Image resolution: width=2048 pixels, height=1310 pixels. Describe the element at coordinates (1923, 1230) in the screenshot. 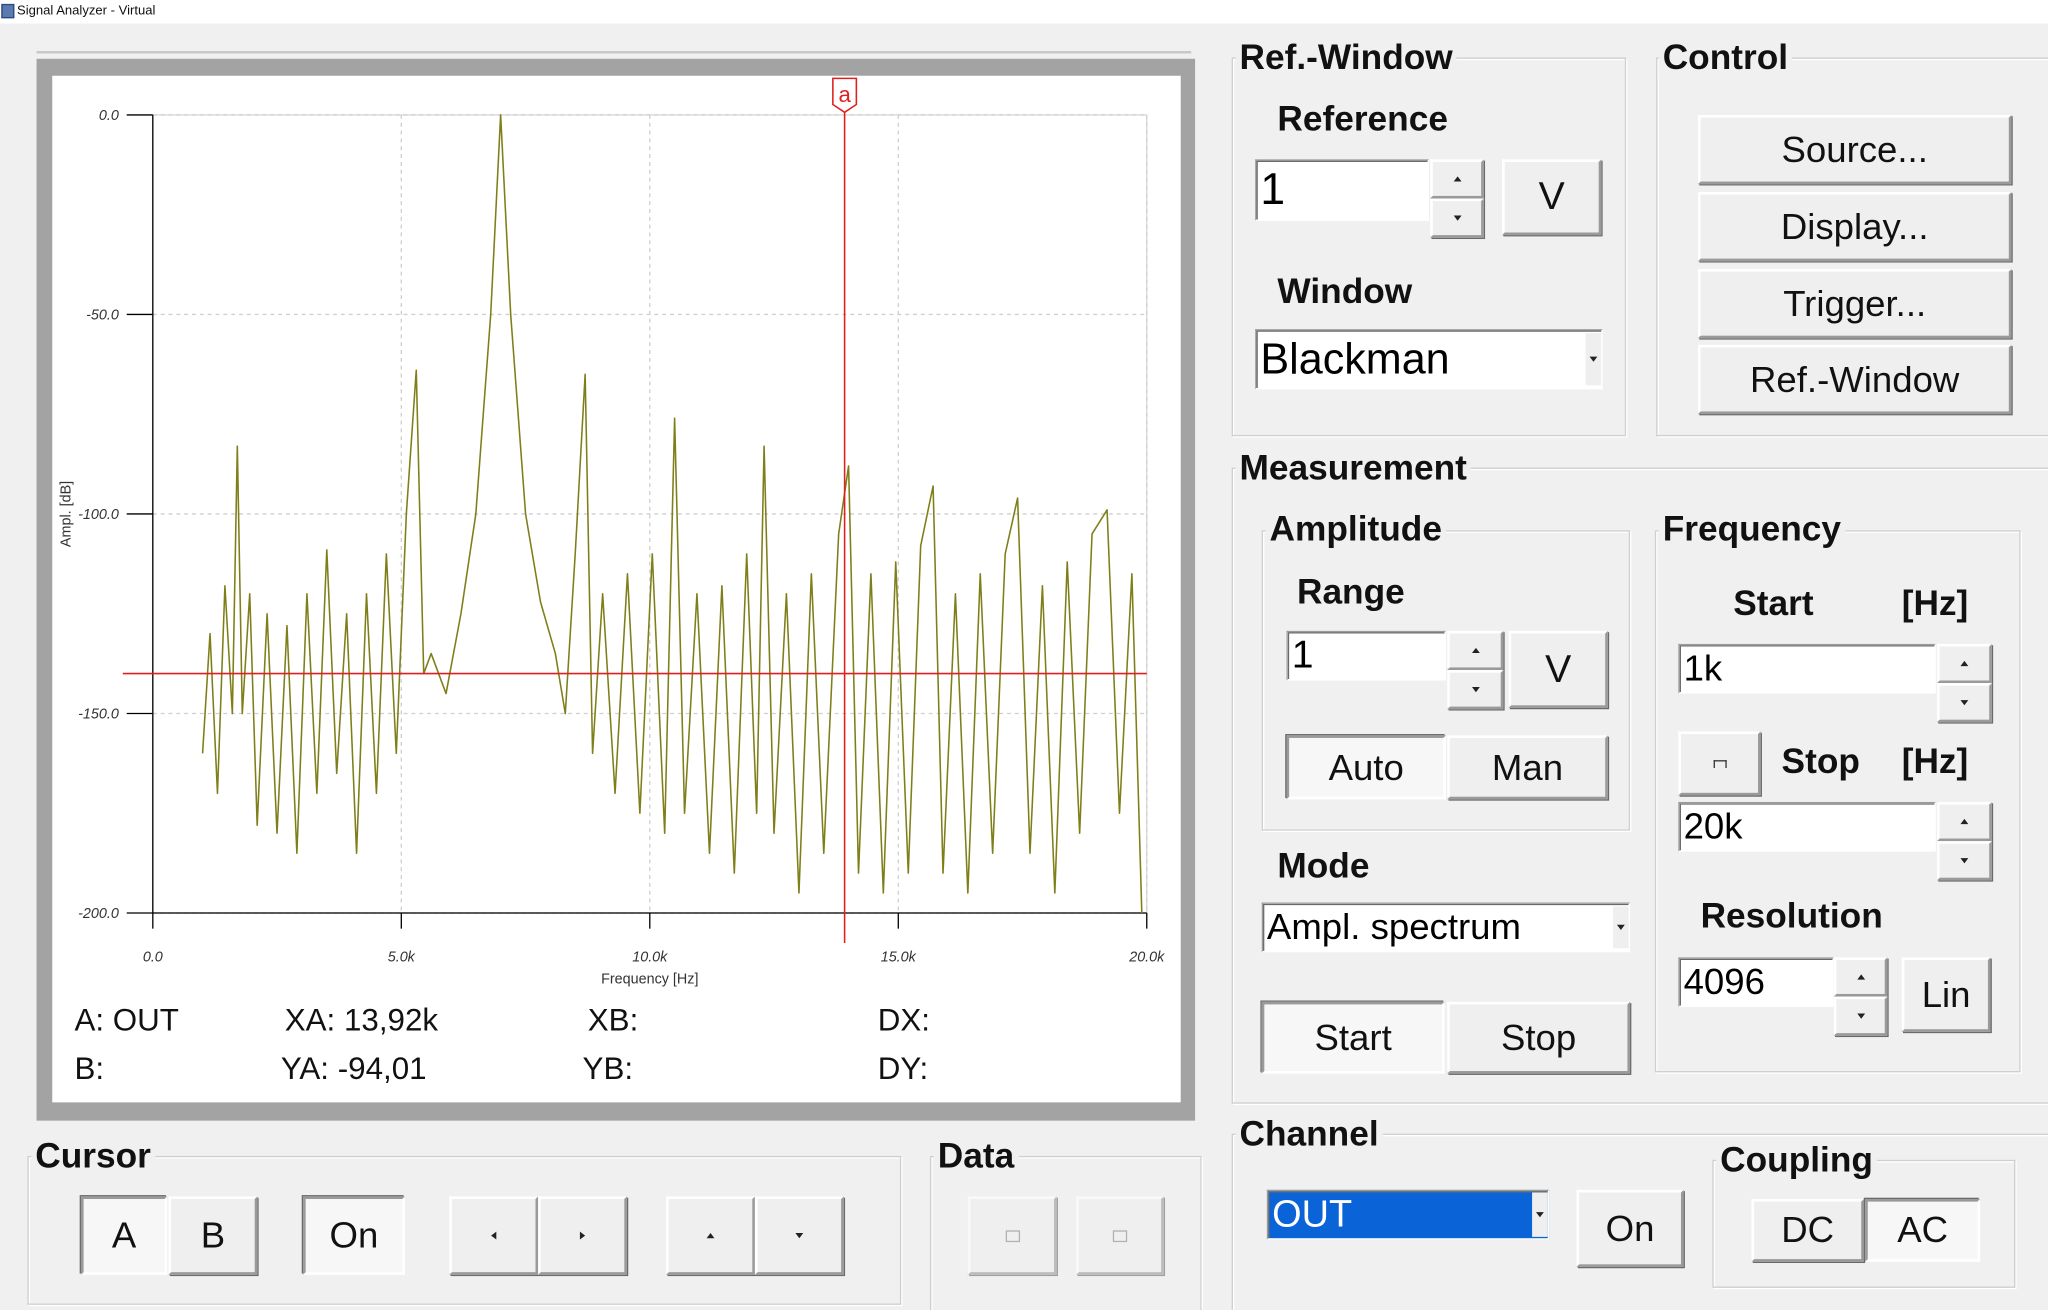

I see `ac-button: AC` at that location.